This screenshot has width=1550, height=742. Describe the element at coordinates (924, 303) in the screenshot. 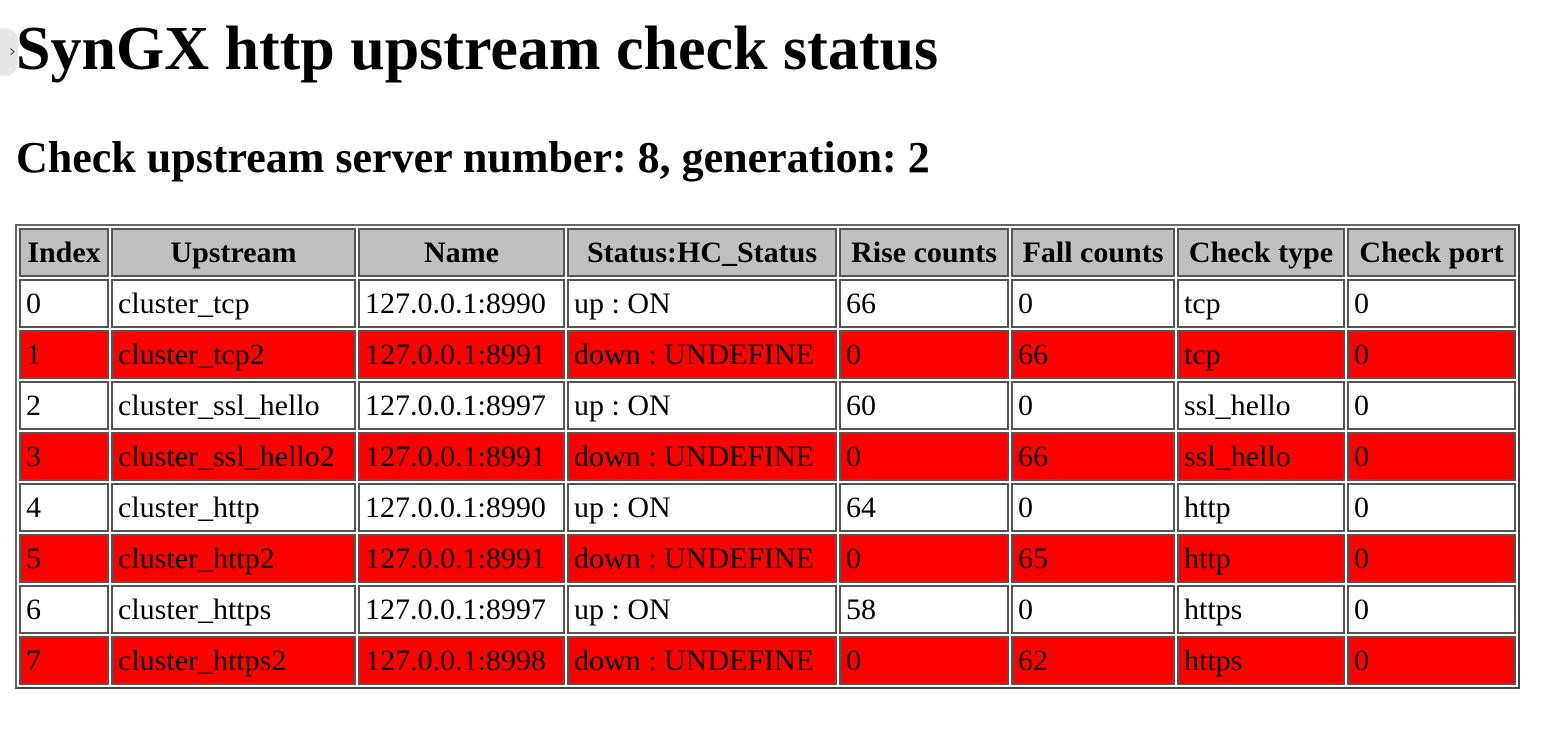

I see `cell-rise-counts: 66` at that location.